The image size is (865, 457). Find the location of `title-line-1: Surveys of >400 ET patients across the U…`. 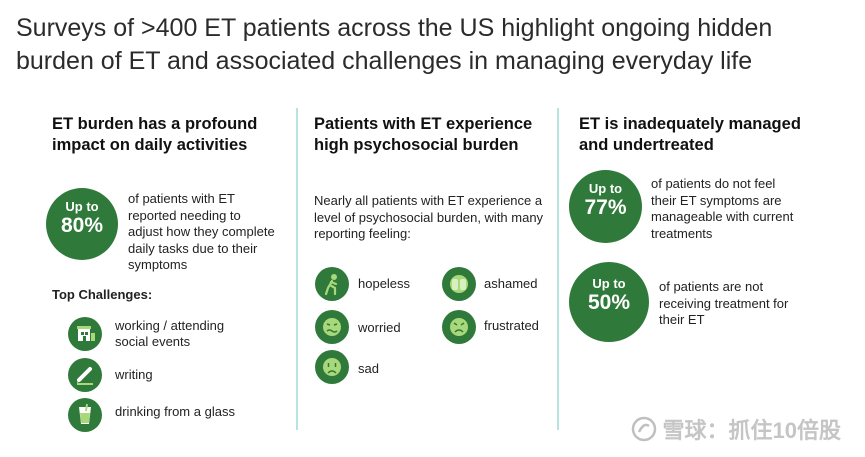

title-line-1: Surveys of >400 ET patients across the U… is located at coordinates (394, 28).